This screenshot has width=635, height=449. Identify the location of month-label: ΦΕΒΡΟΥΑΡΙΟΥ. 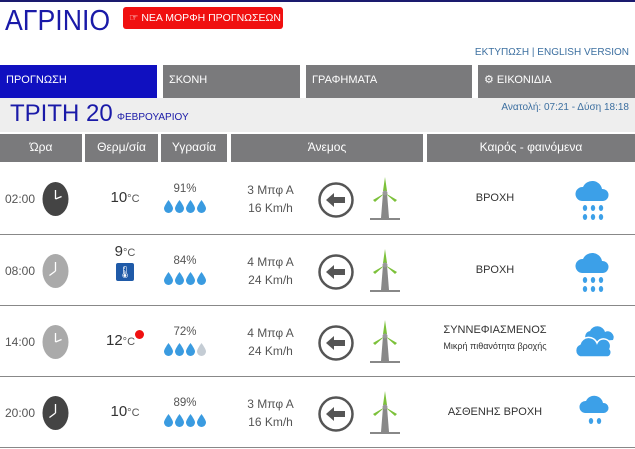
(153, 117).